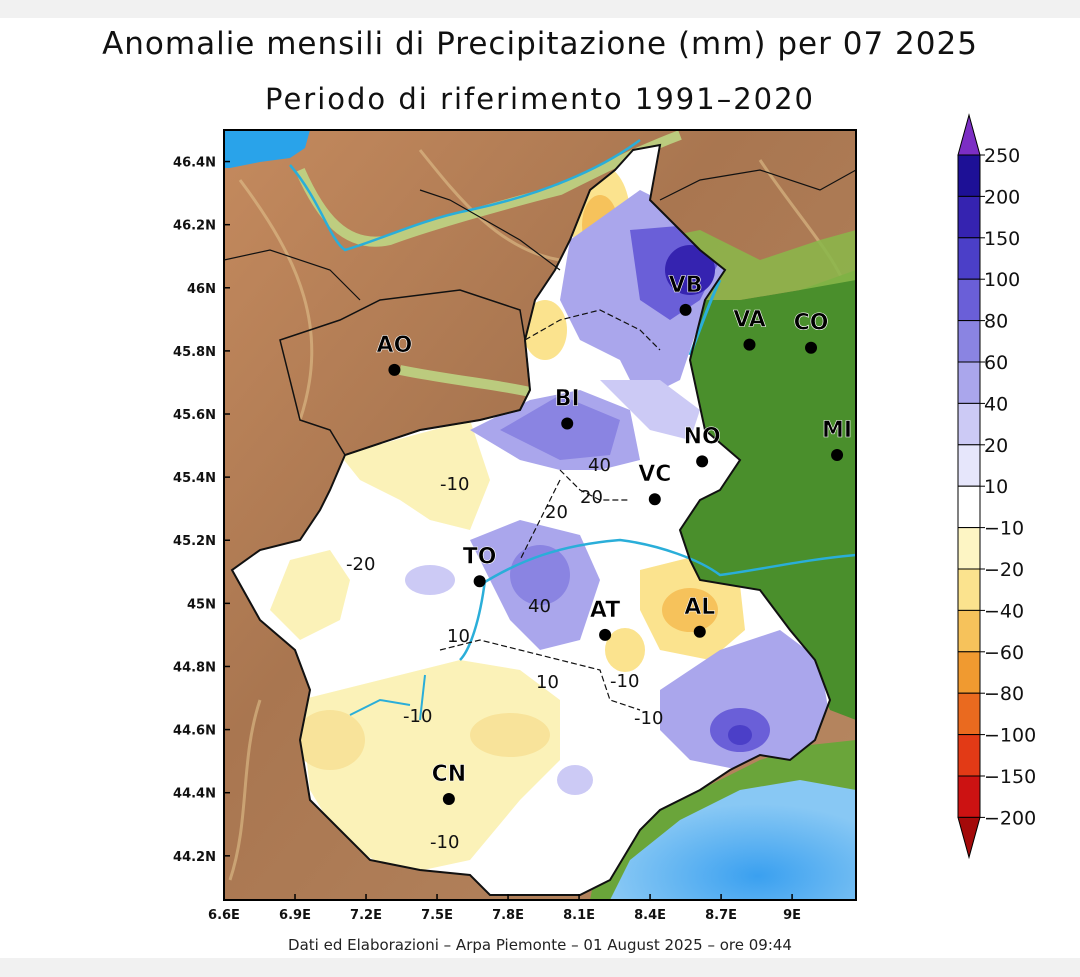  I want to click on city-label-no: NO, so click(702, 436).